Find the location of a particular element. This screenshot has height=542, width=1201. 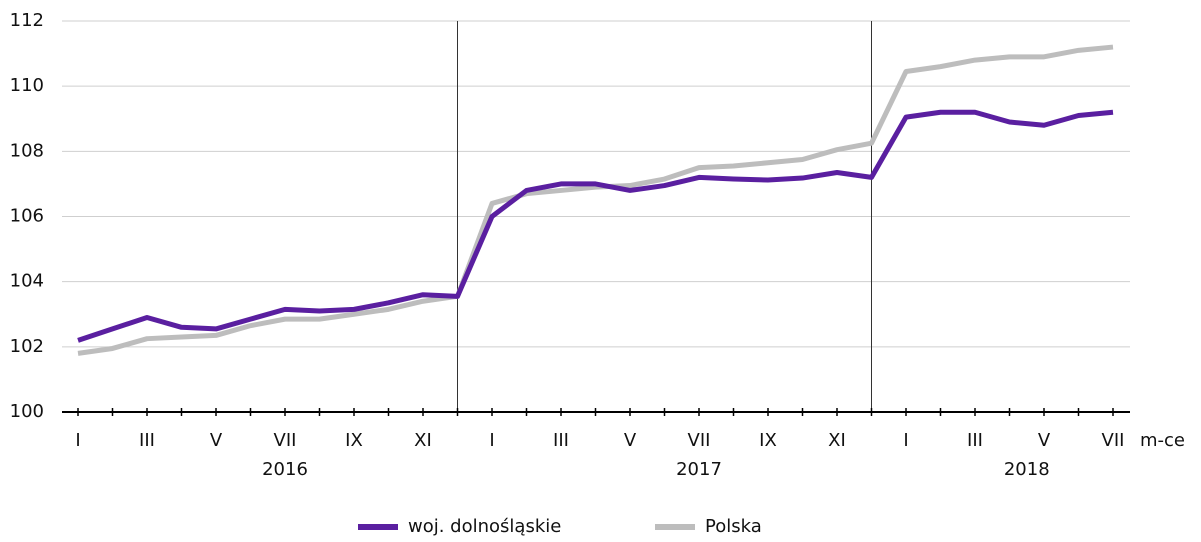

year-label: 2017 is located at coordinates (699, 469).